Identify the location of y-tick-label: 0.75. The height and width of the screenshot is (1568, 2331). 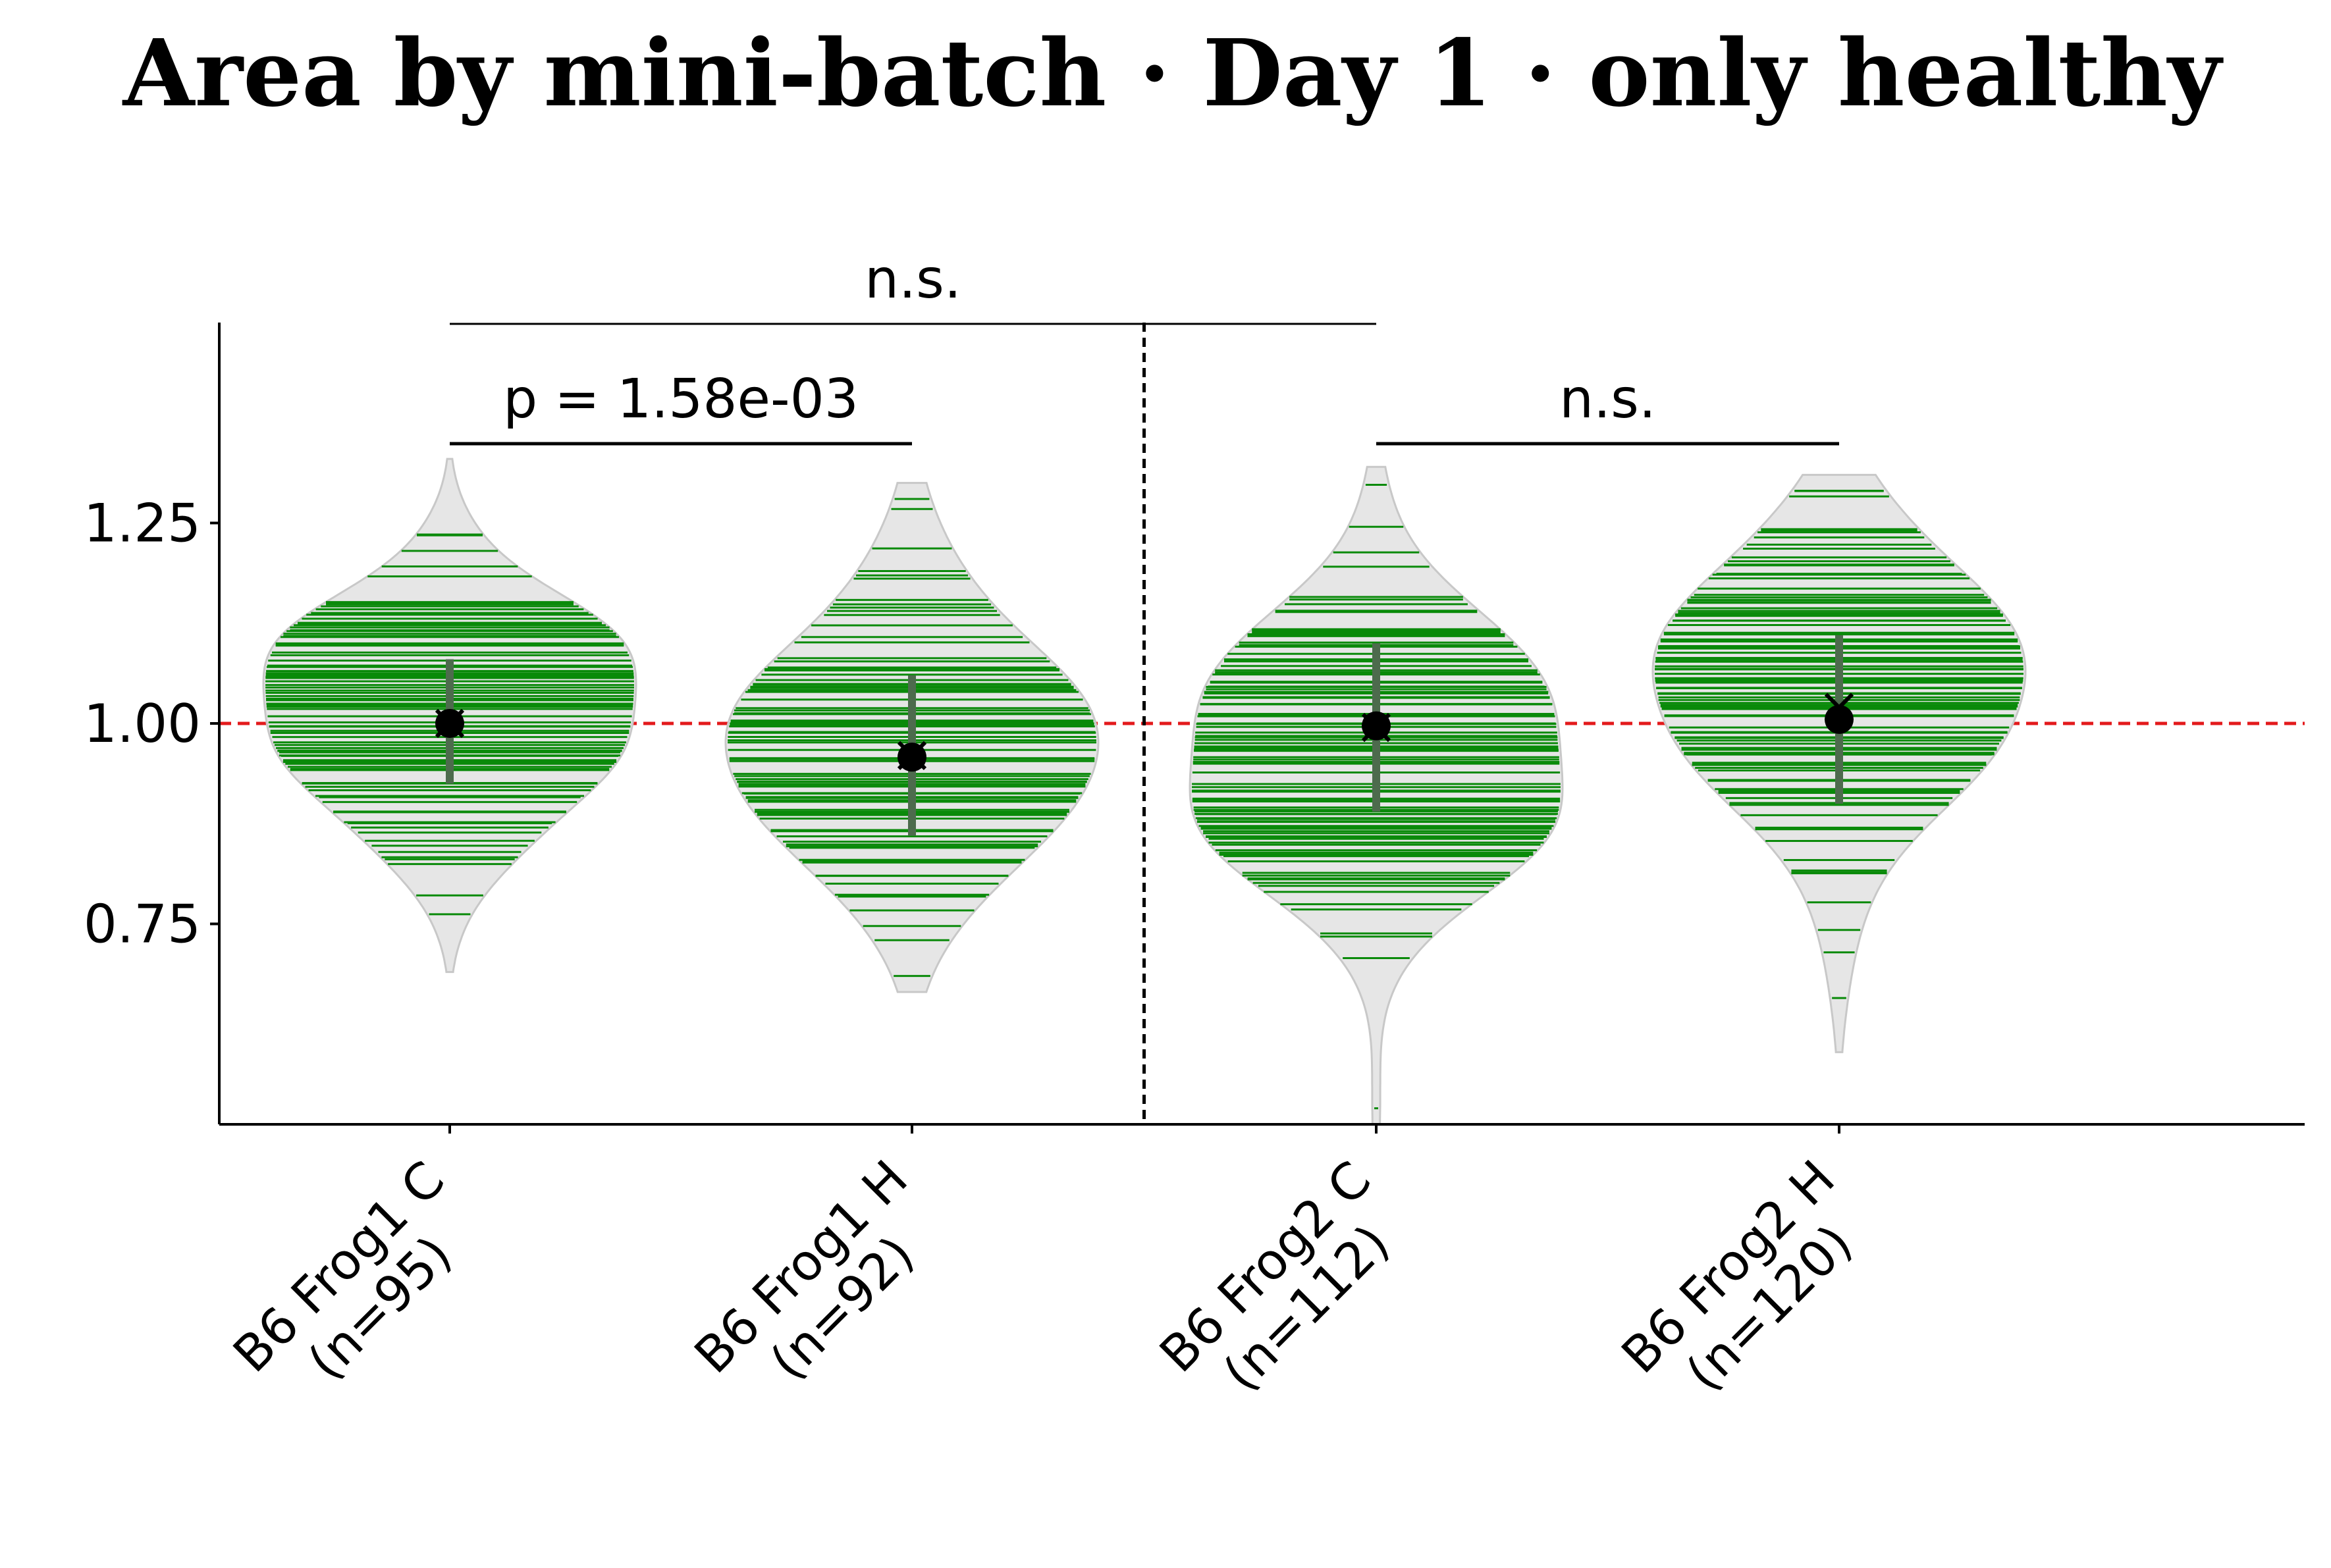
(142, 925).